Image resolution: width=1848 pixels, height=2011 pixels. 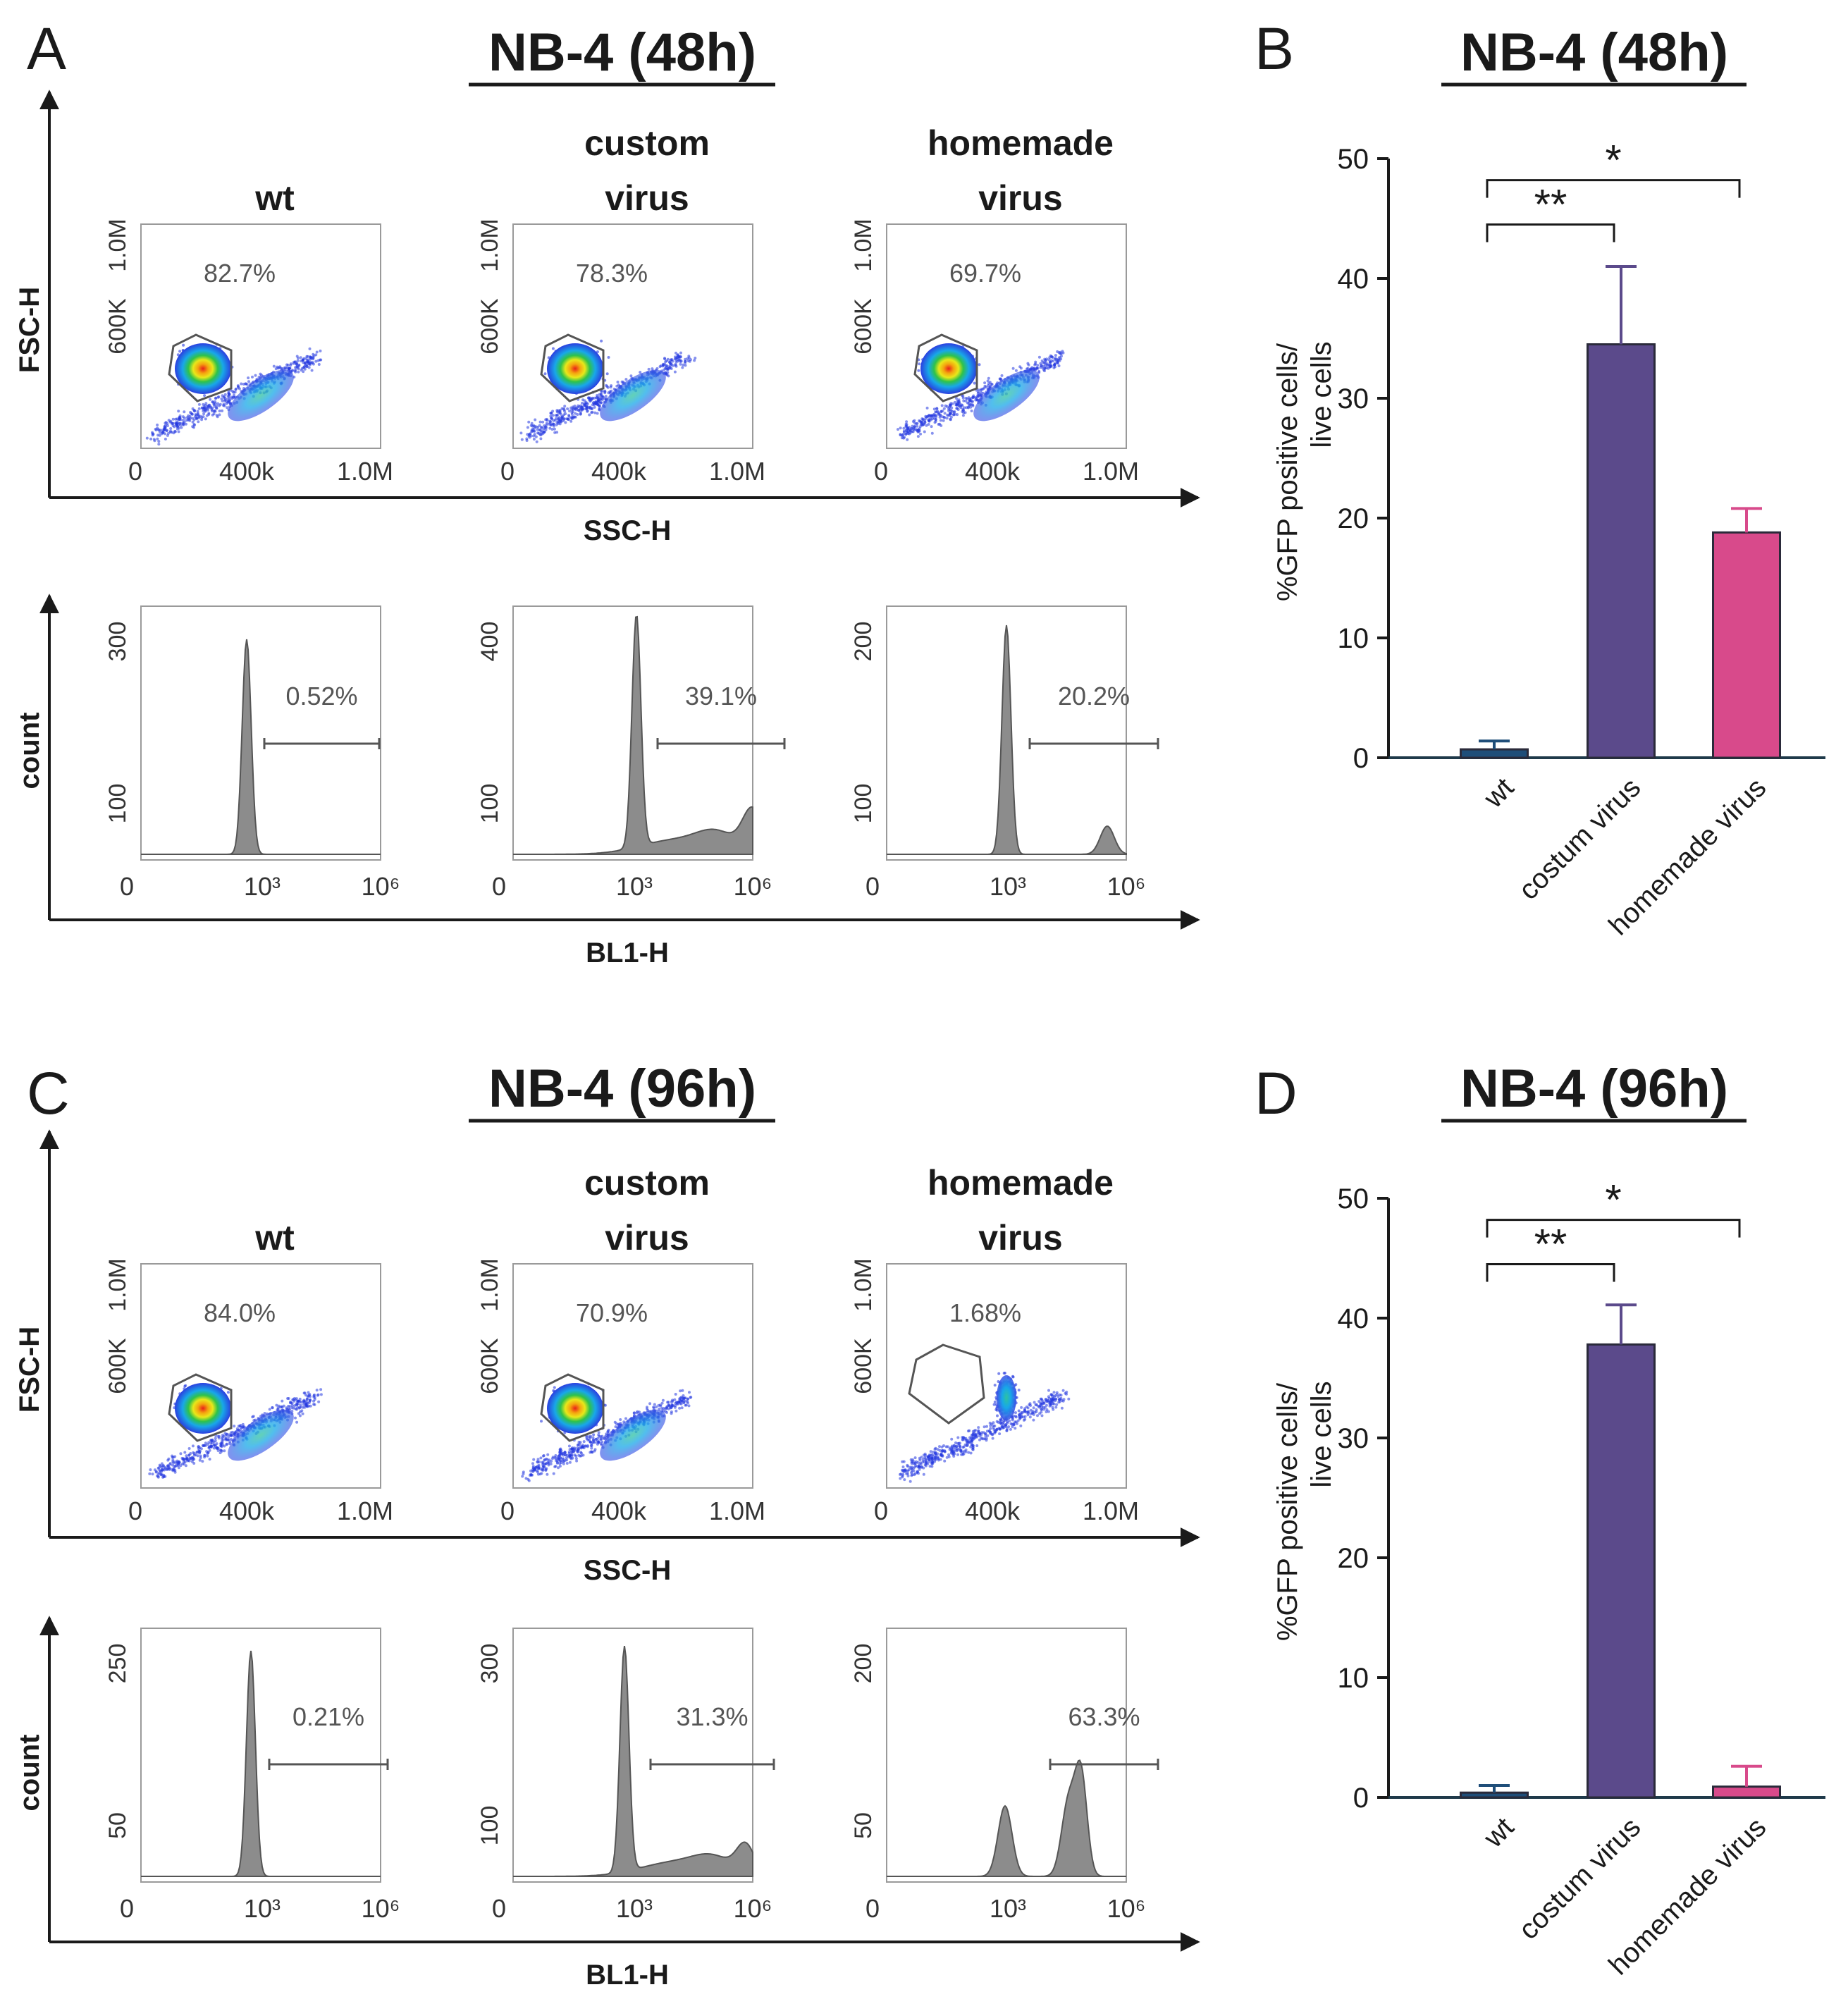 I want to click on a-hist-hist-2: 400 100 0 10³ 10⁶ 39.1%, so click(x=631, y=753).